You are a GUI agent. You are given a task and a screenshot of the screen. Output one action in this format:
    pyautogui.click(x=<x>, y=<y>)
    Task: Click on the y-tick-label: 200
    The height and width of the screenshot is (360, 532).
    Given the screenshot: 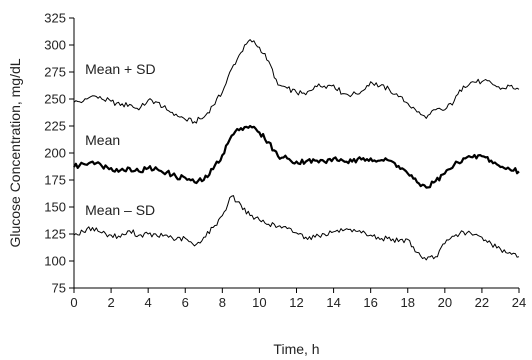 What is the action you would take?
    pyautogui.click(x=55, y=153)
    